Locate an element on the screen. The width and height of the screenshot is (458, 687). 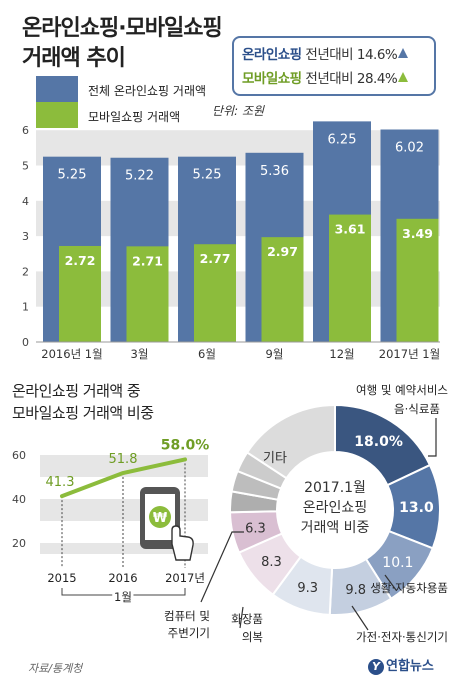
y-tick-label: 40 is located at coordinates (19, 499).